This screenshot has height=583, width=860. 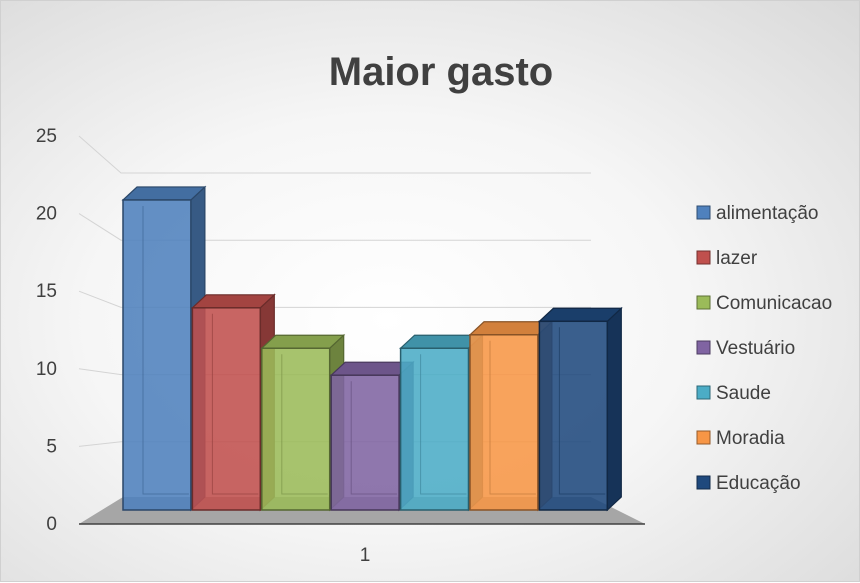 What do you see at coordinates (614, 409) in the screenshot?
I see `bar-side` at bounding box center [614, 409].